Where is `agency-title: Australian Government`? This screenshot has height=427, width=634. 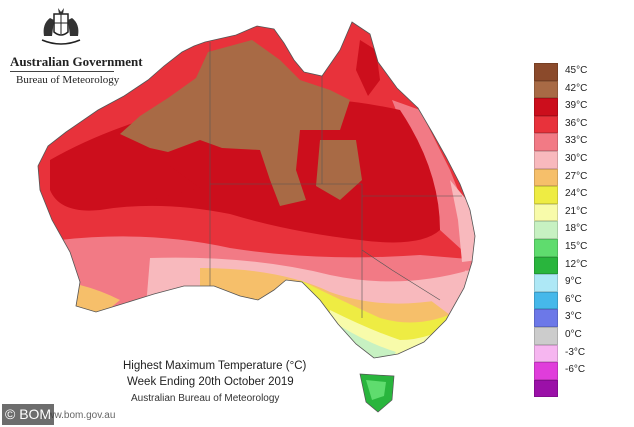 agency-title: Australian Government is located at coordinates (76, 61).